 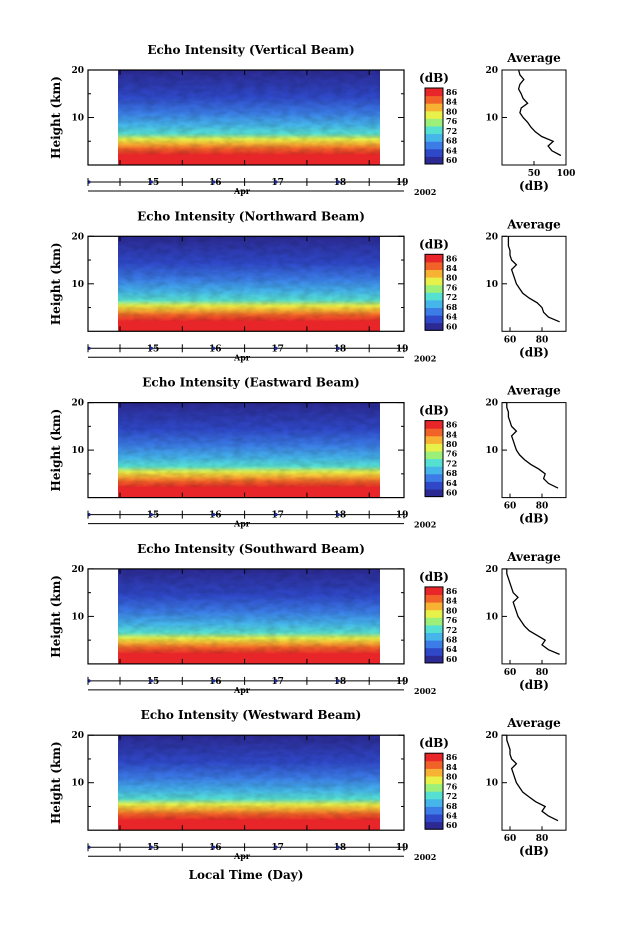 I want to click on panel-title: Echo Intensity (Vertical Beam), so click(x=250, y=50).